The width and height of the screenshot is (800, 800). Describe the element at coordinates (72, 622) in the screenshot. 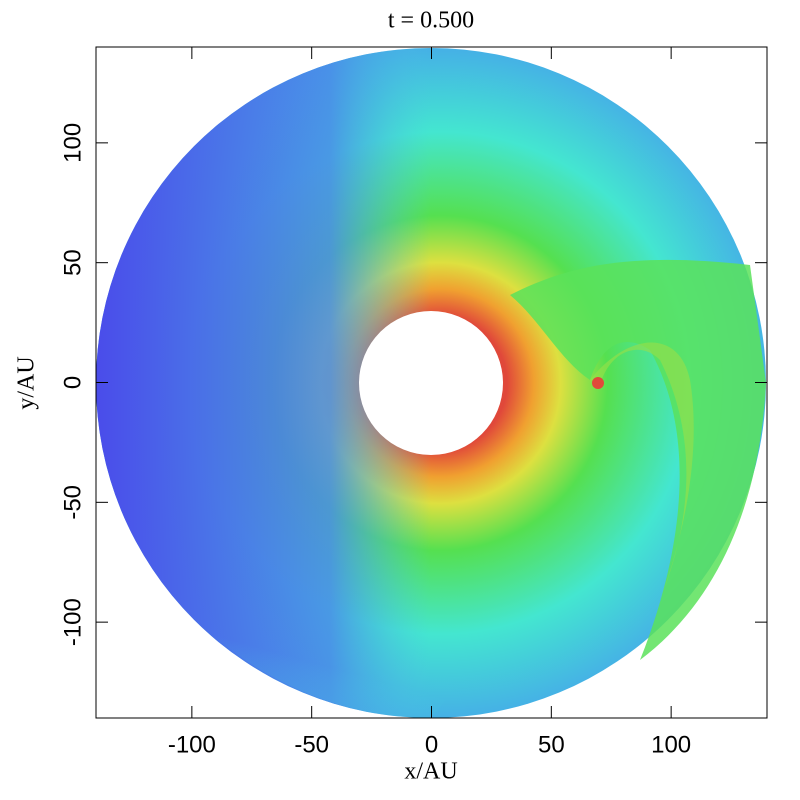

I see `y-tick-label: -100` at that location.